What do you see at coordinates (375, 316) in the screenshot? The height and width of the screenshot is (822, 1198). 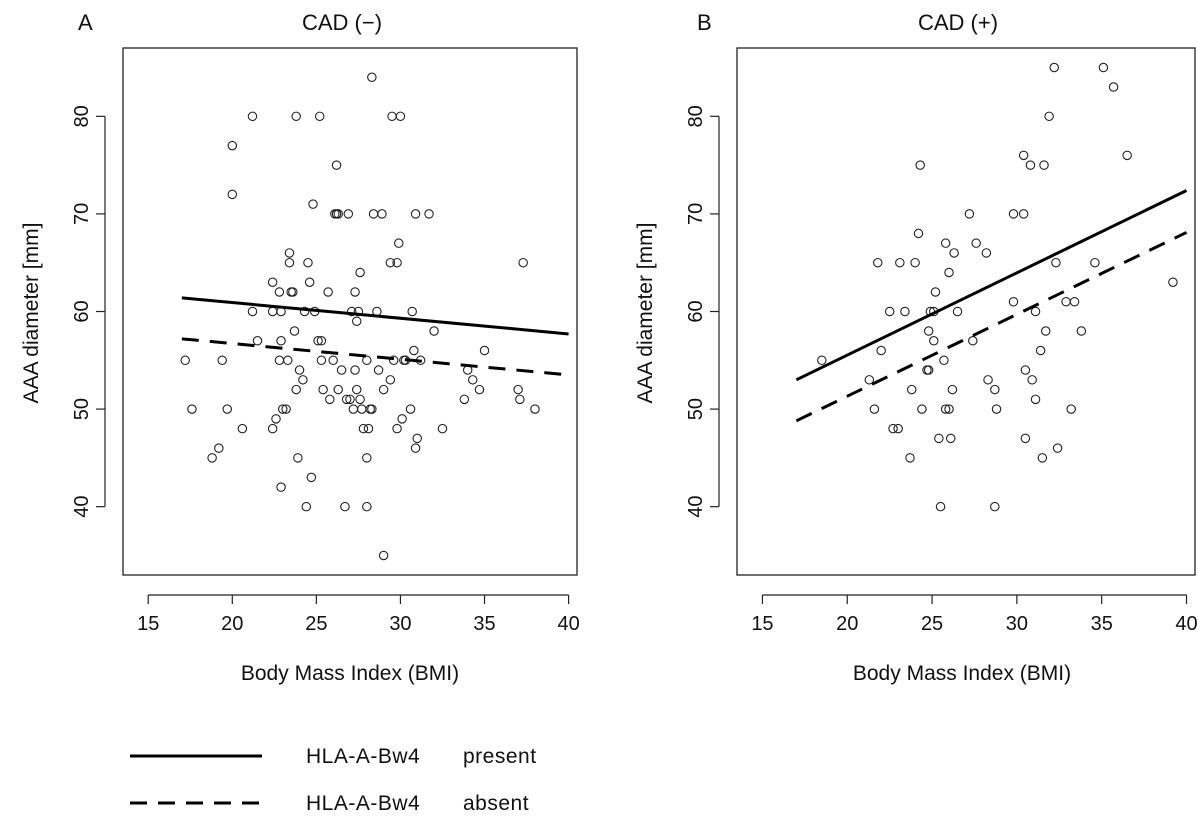 I see `panel-a-regression-line-solid` at bounding box center [375, 316].